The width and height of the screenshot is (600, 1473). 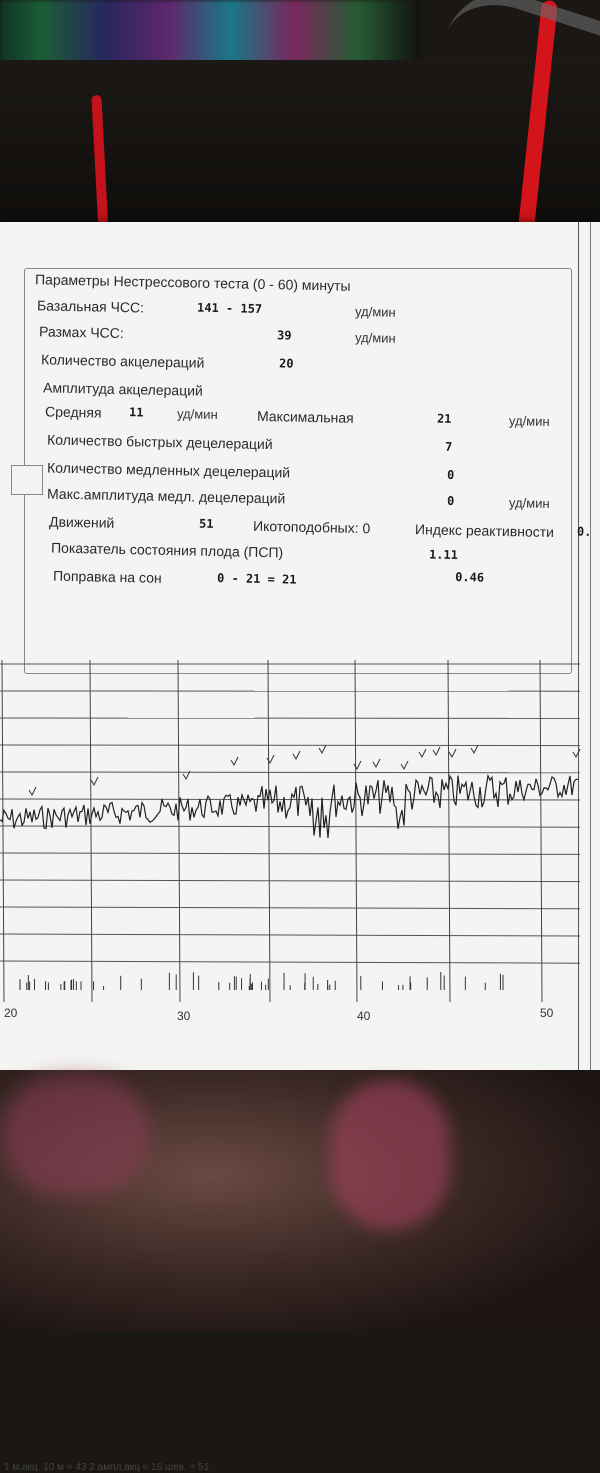 What do you see at coordinates (197, 414) in the screenshot?
I see `mean-unit: уд/мин` at bounding box center [197, 414].